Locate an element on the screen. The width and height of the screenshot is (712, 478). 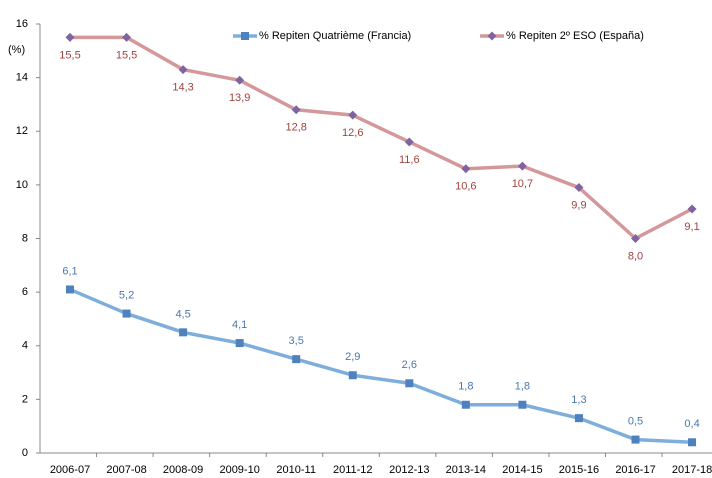
data-label: 12,8 is located at coordinates (295, 128).